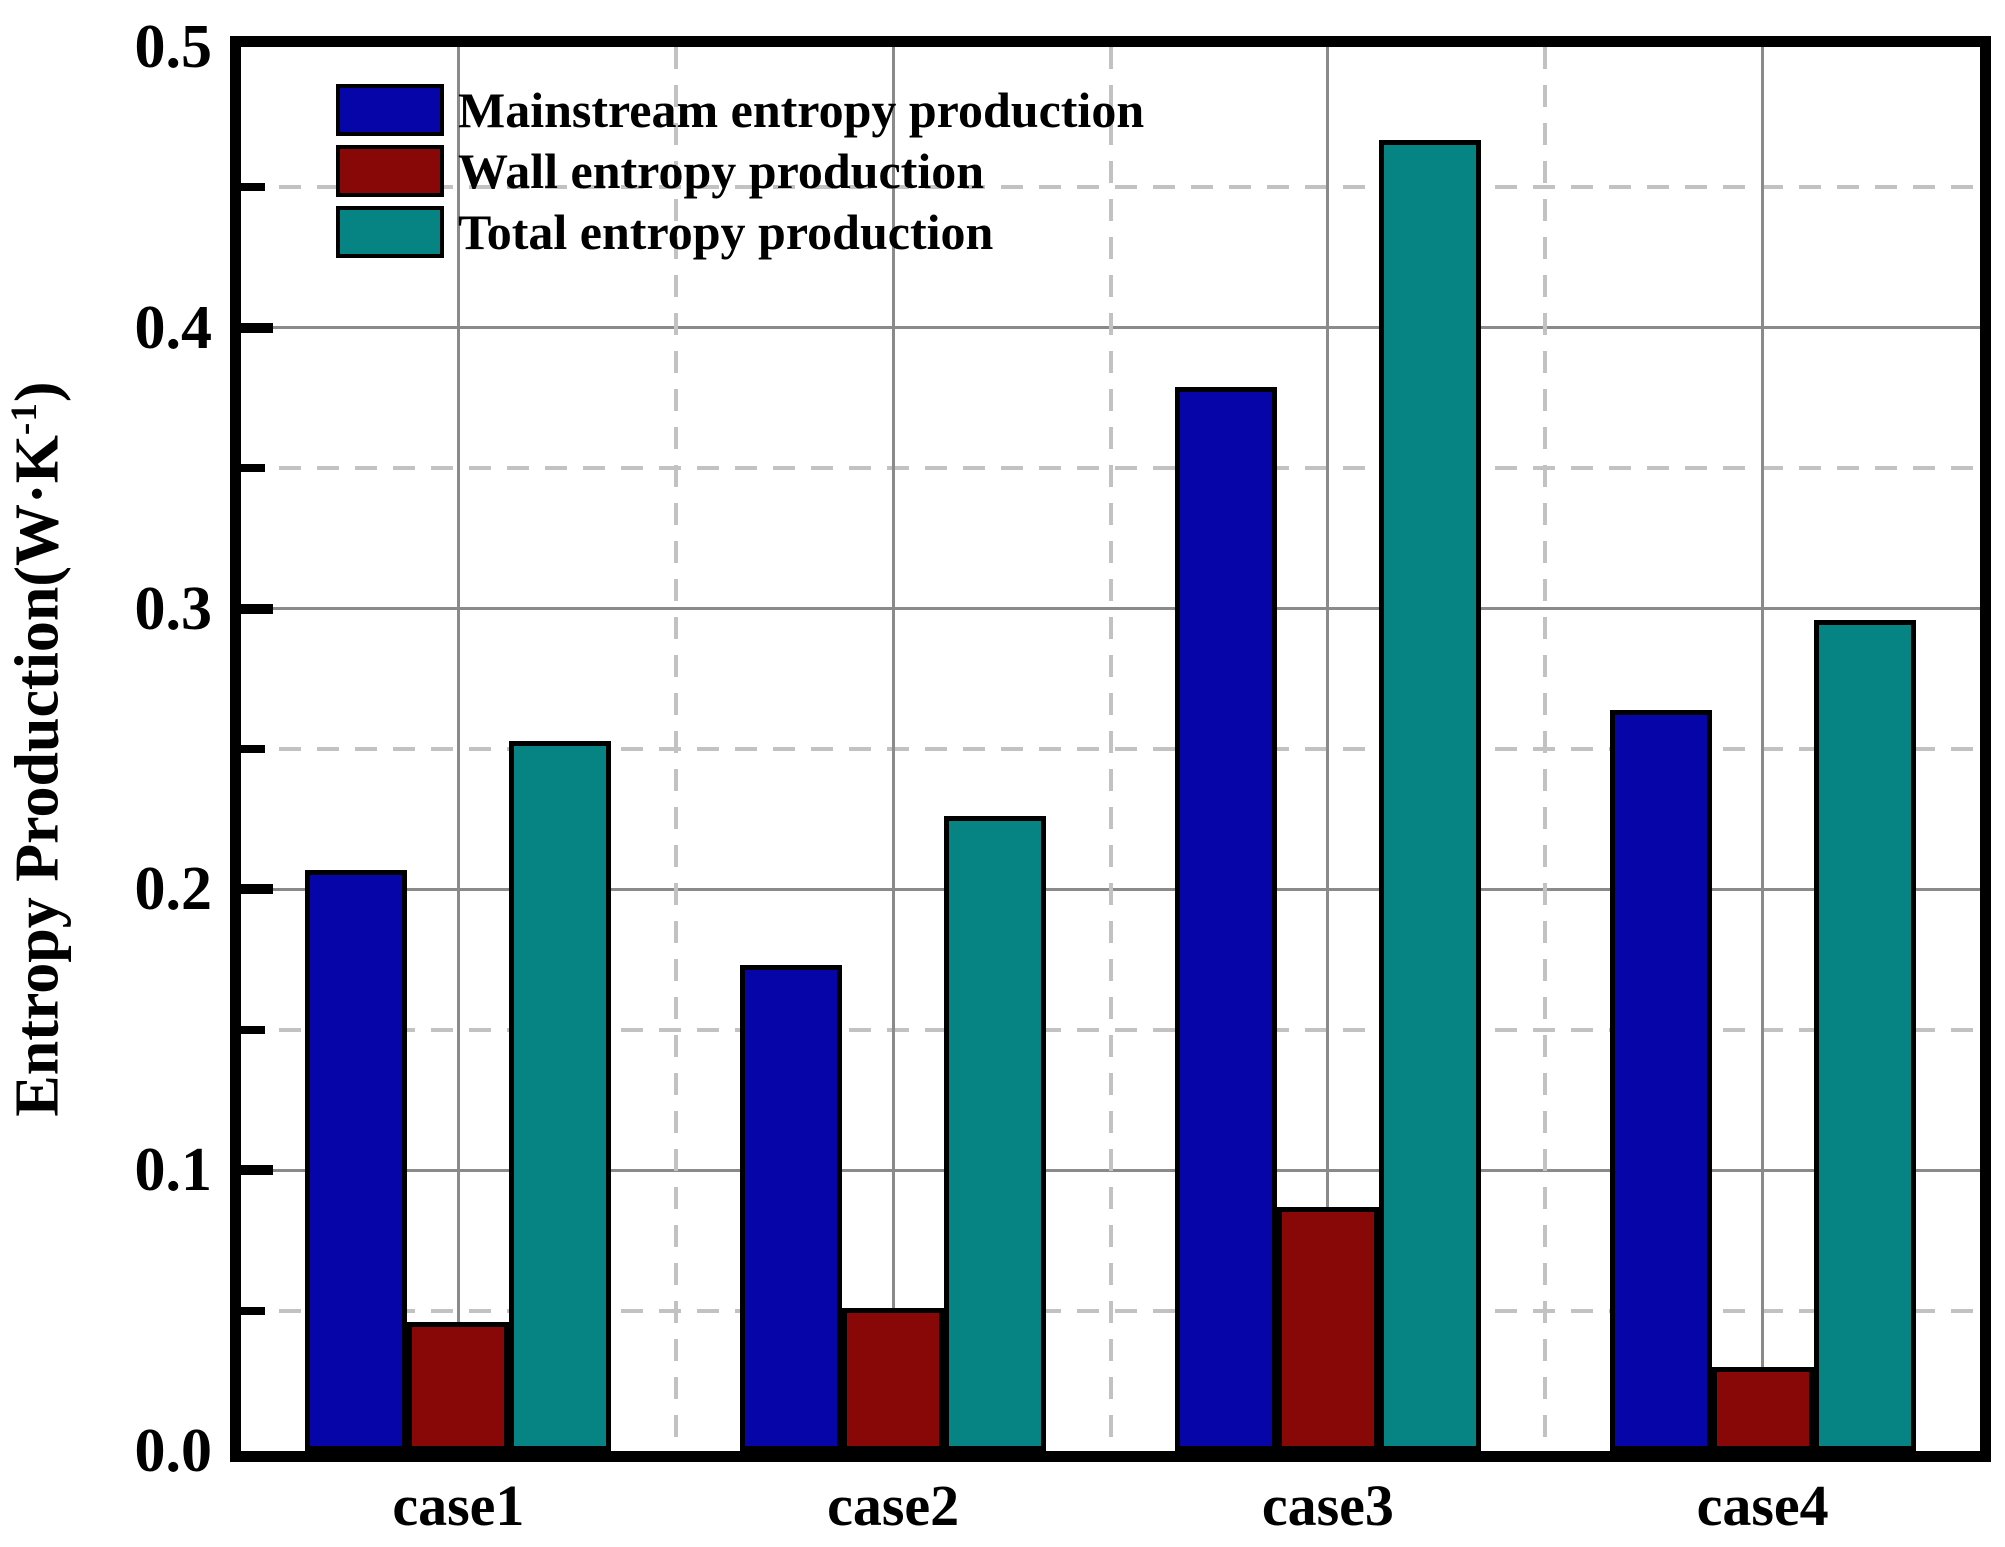  I want to click on legend-swatch-series3, so click(390, 232).